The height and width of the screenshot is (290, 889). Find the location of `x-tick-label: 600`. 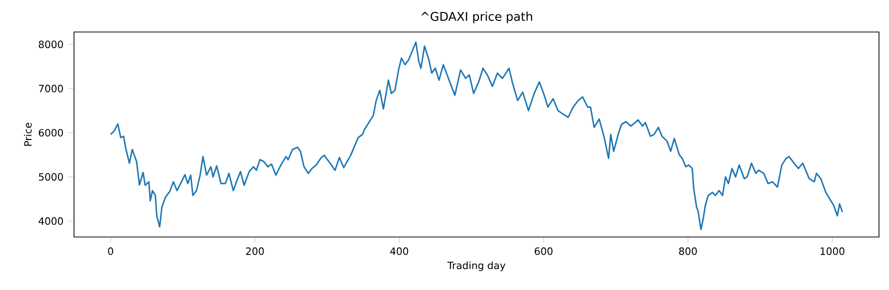

x-tick-label: 600 is located at coordinates (543, 251).